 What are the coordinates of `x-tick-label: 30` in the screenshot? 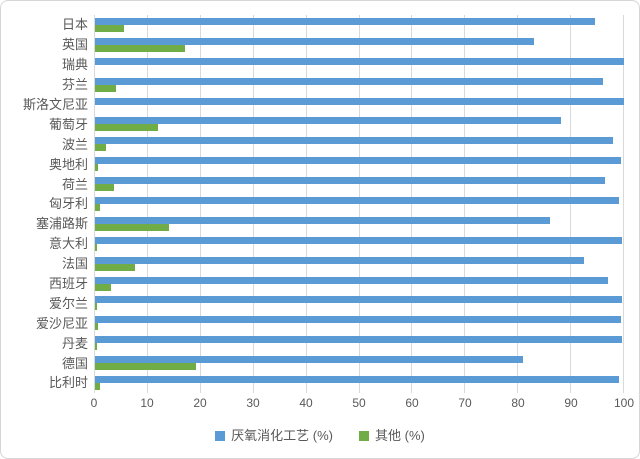 It's located at (253, 403).